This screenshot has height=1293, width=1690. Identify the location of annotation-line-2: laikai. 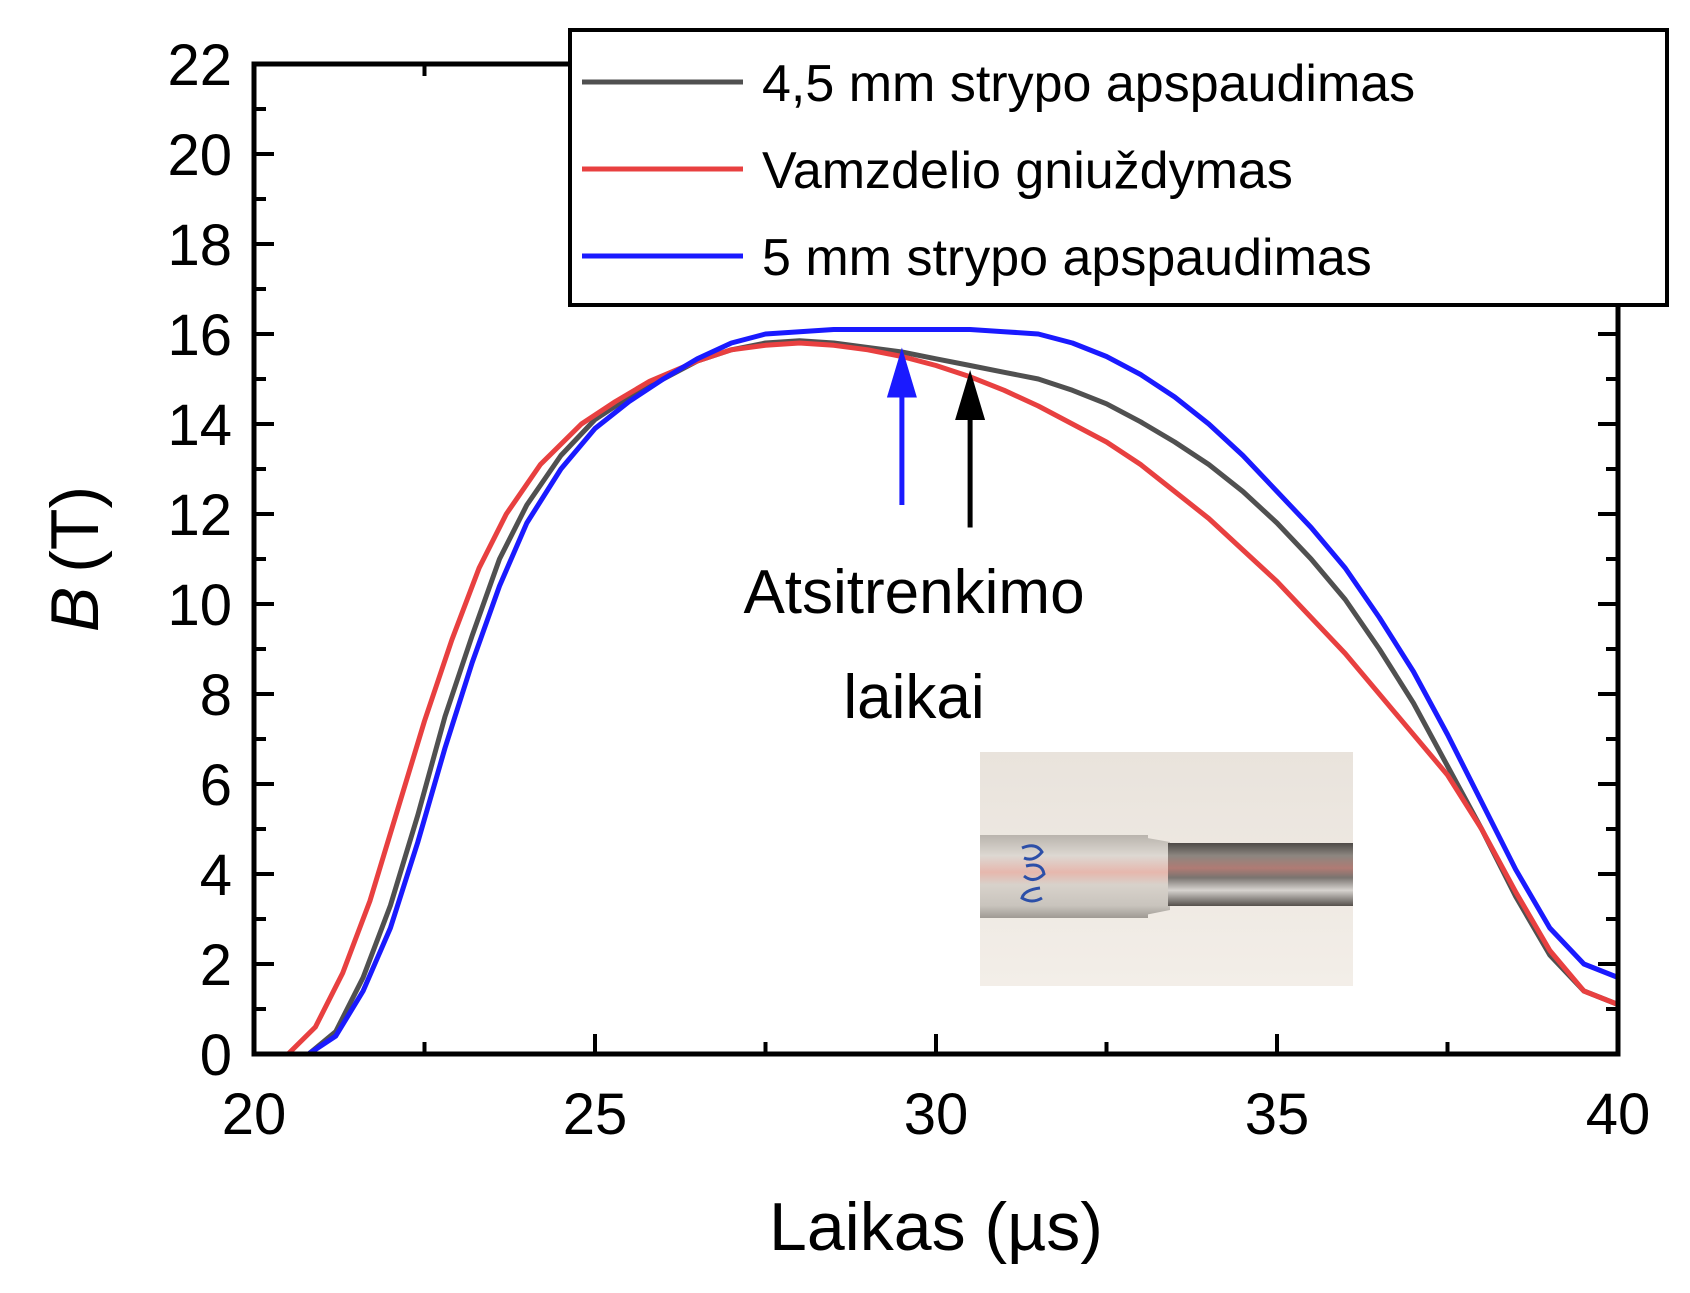
(913, 697).